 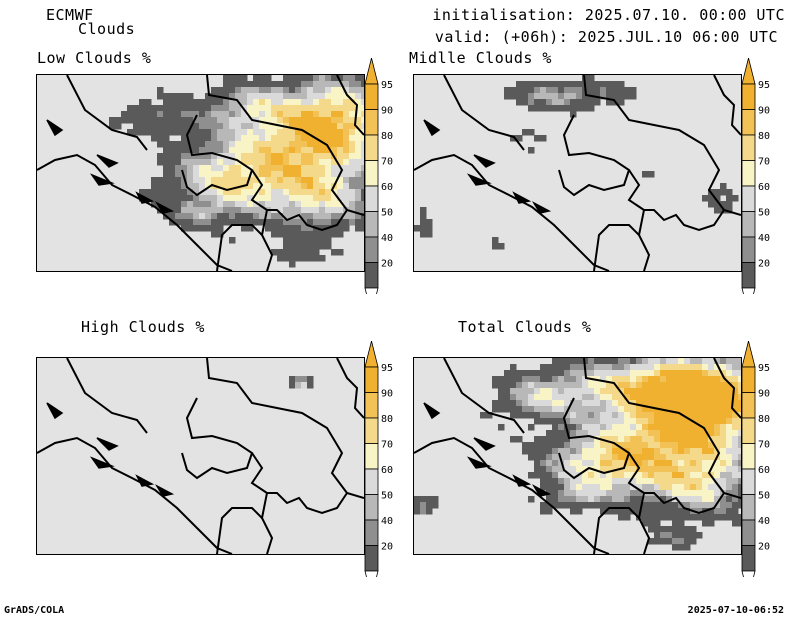 What do you see at coordinates (764, 162) in the screenshot?
I see `colorbar-tick-label: 70` at bounding box center [764, 162].